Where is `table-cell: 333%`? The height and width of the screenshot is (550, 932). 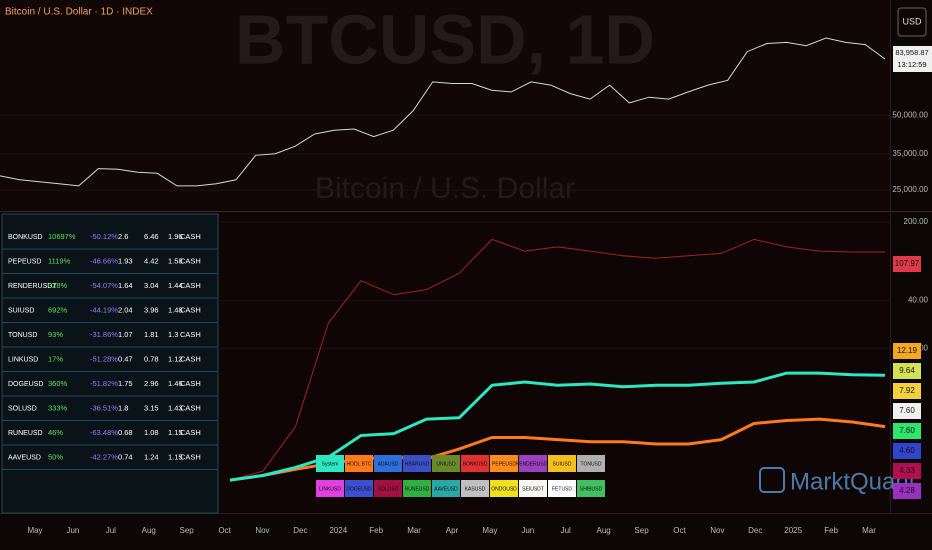
table-cell: 333% is located at coordinates (58, 407).